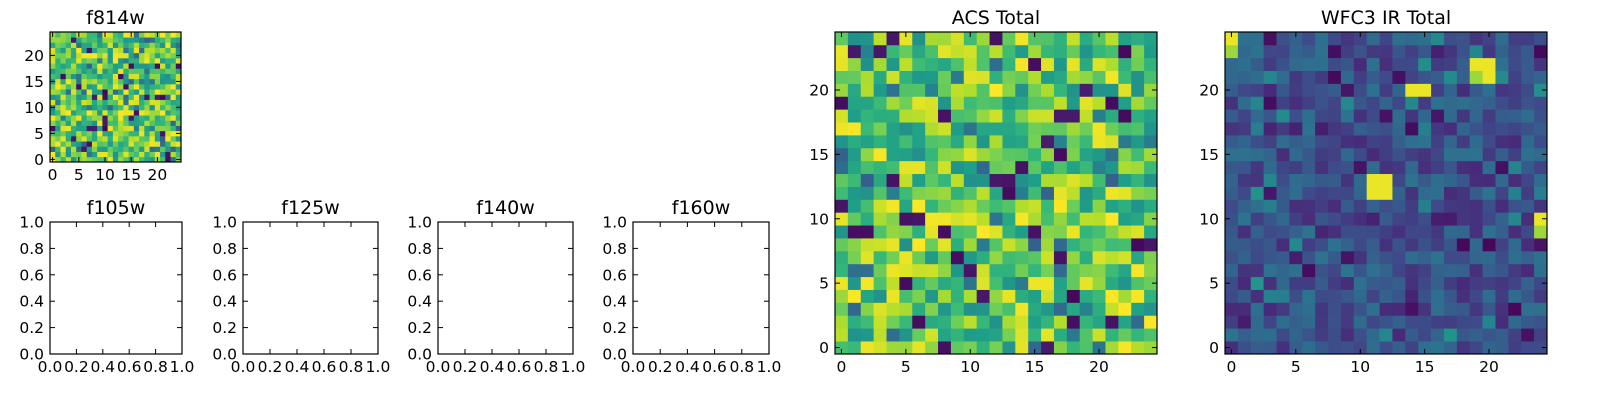 The height and width of the screenshot is (400, 1600). What do you see at coordinates (701, 208) in the screenshot?
I see `panel-title: f160w` at bounding box center [701, 208].